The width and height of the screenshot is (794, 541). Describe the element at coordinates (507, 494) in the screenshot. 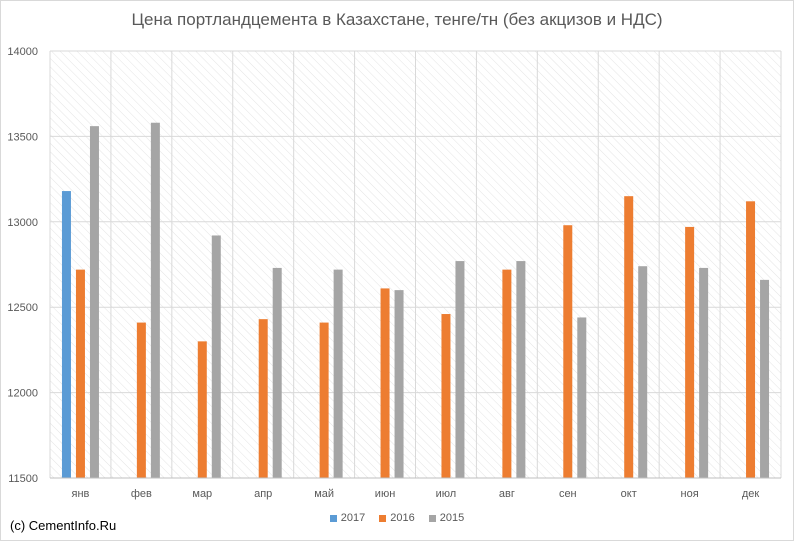

I see `x-tick-label: авг` at that location.